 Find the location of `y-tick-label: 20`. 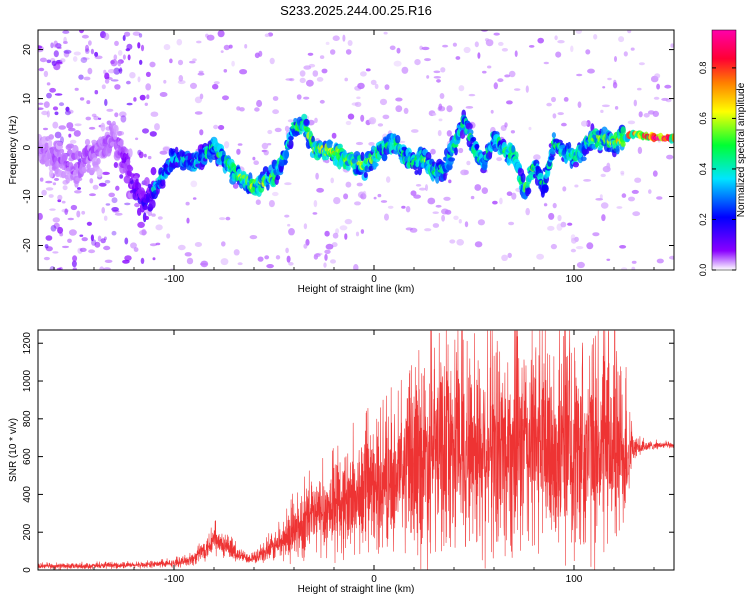

y-tick-label: 20 is located at coordinates (27, 50).